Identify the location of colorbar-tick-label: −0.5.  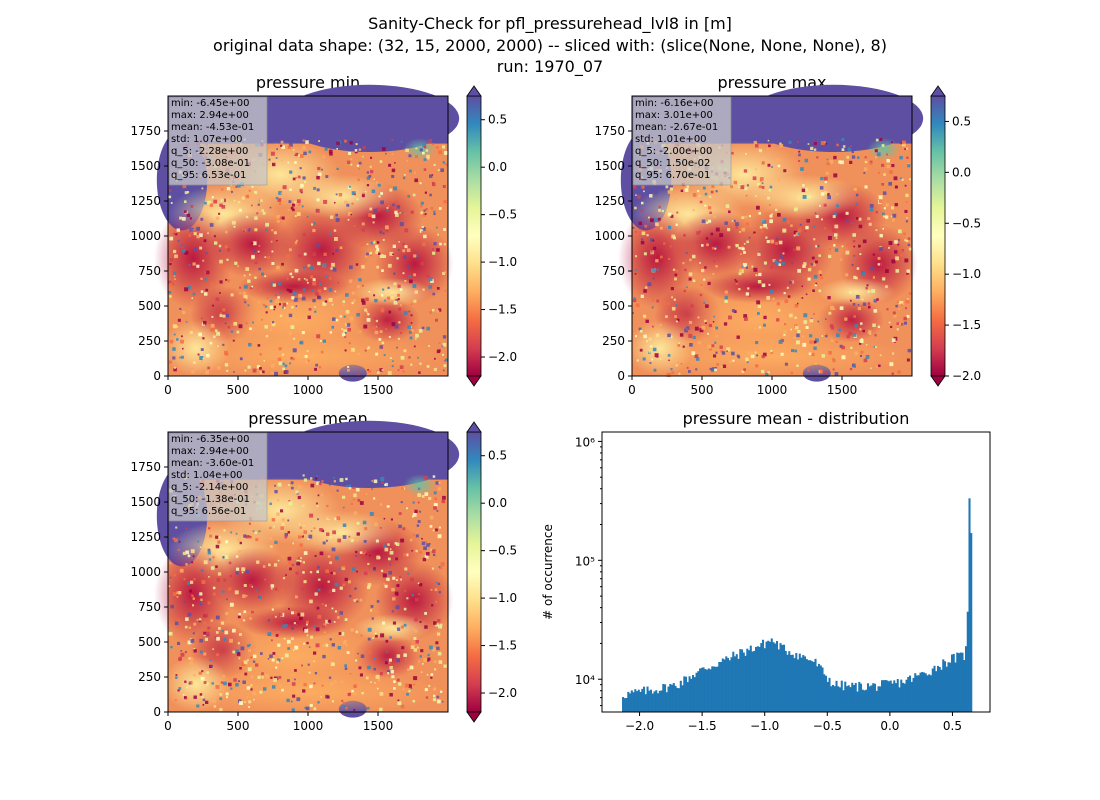
(966, 223).